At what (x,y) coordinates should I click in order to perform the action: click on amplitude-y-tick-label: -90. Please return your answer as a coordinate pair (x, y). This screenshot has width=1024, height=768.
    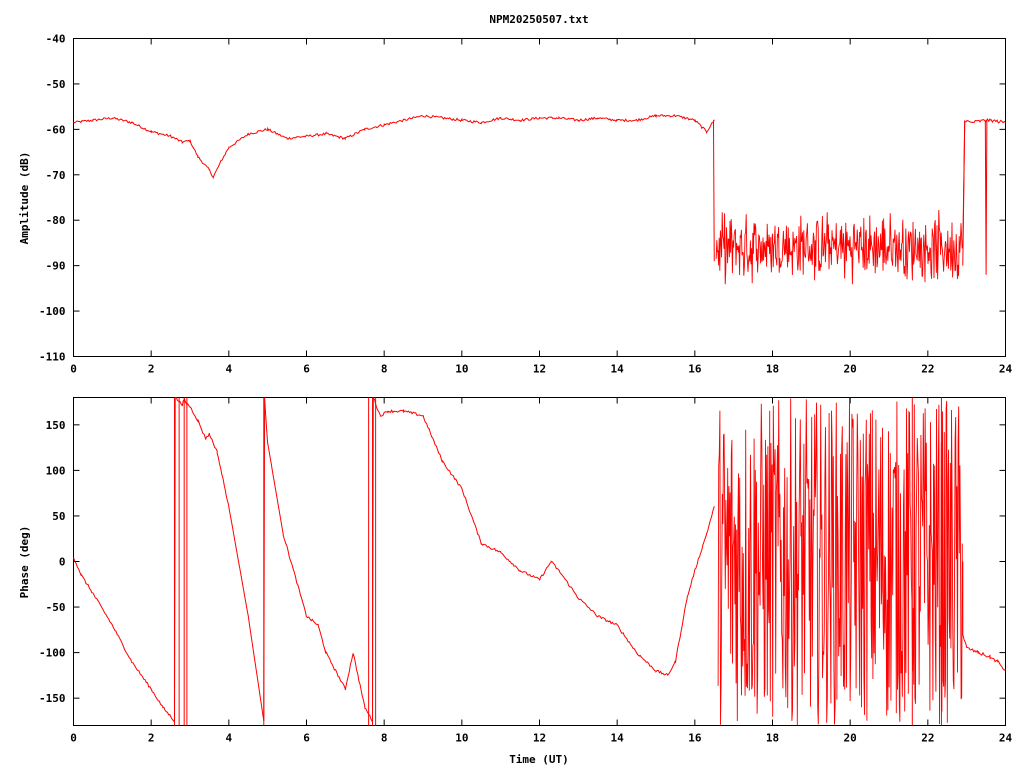
    Looking at the image, I should click on (56, 266).